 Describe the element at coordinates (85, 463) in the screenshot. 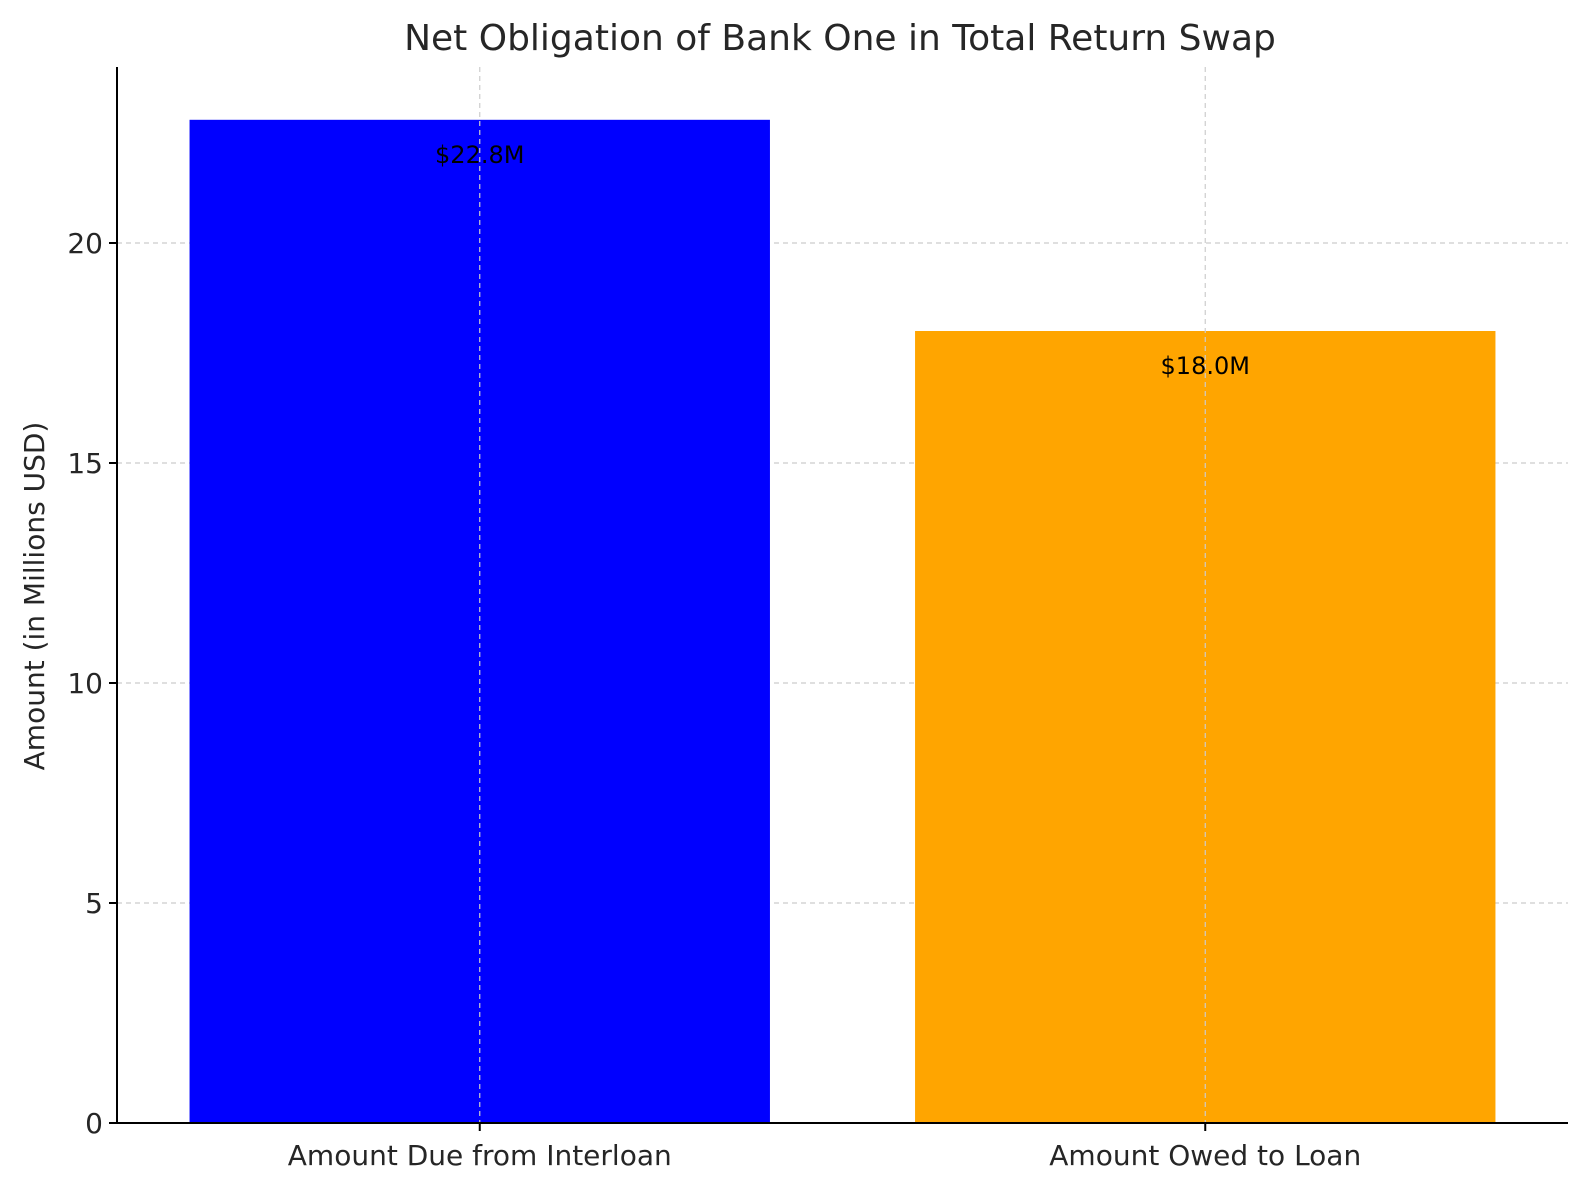

I see `y-tick-label: 15` at that location.